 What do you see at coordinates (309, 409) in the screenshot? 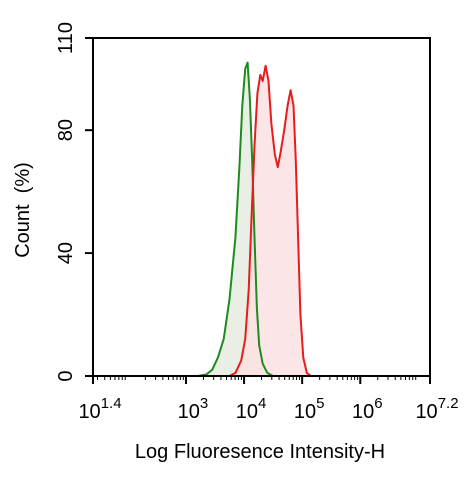
I see `x-tick-label: 10⁵` at bounding box center [309, 409].